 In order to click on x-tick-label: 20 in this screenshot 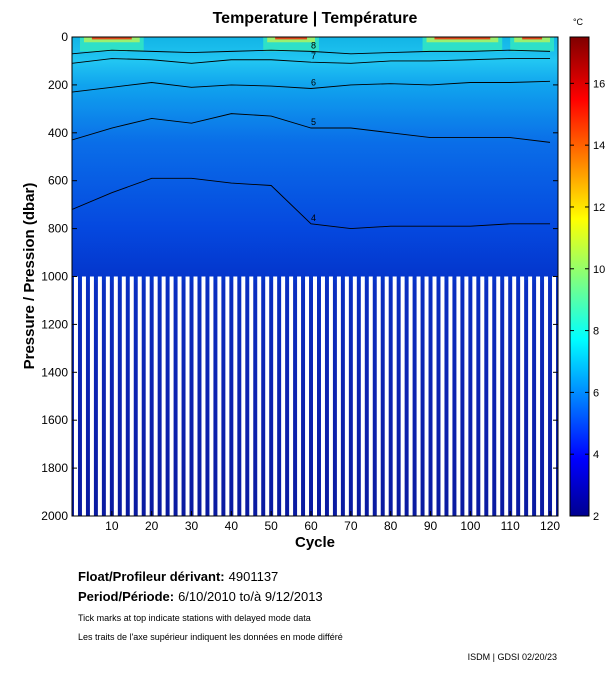, I will do `click(152, 526)`.